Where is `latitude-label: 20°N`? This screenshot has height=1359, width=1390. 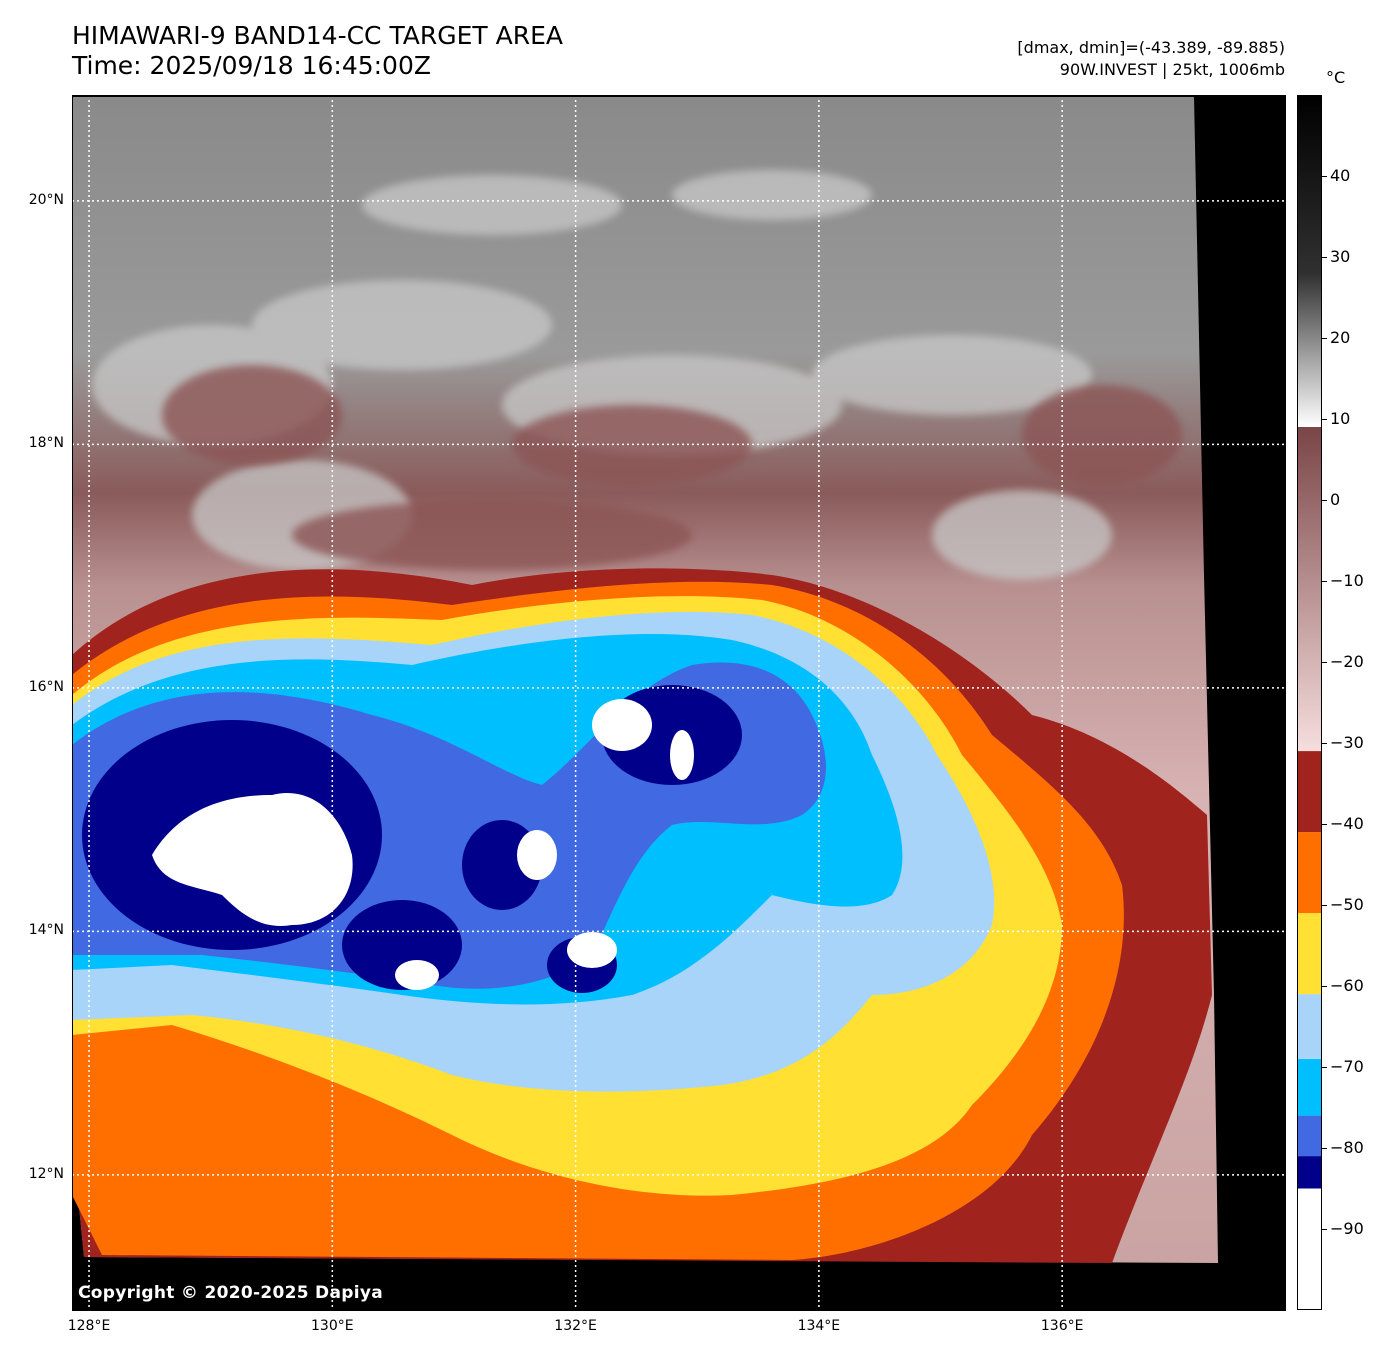 latitude-label: 20°N is located at coordinates (46, 199).